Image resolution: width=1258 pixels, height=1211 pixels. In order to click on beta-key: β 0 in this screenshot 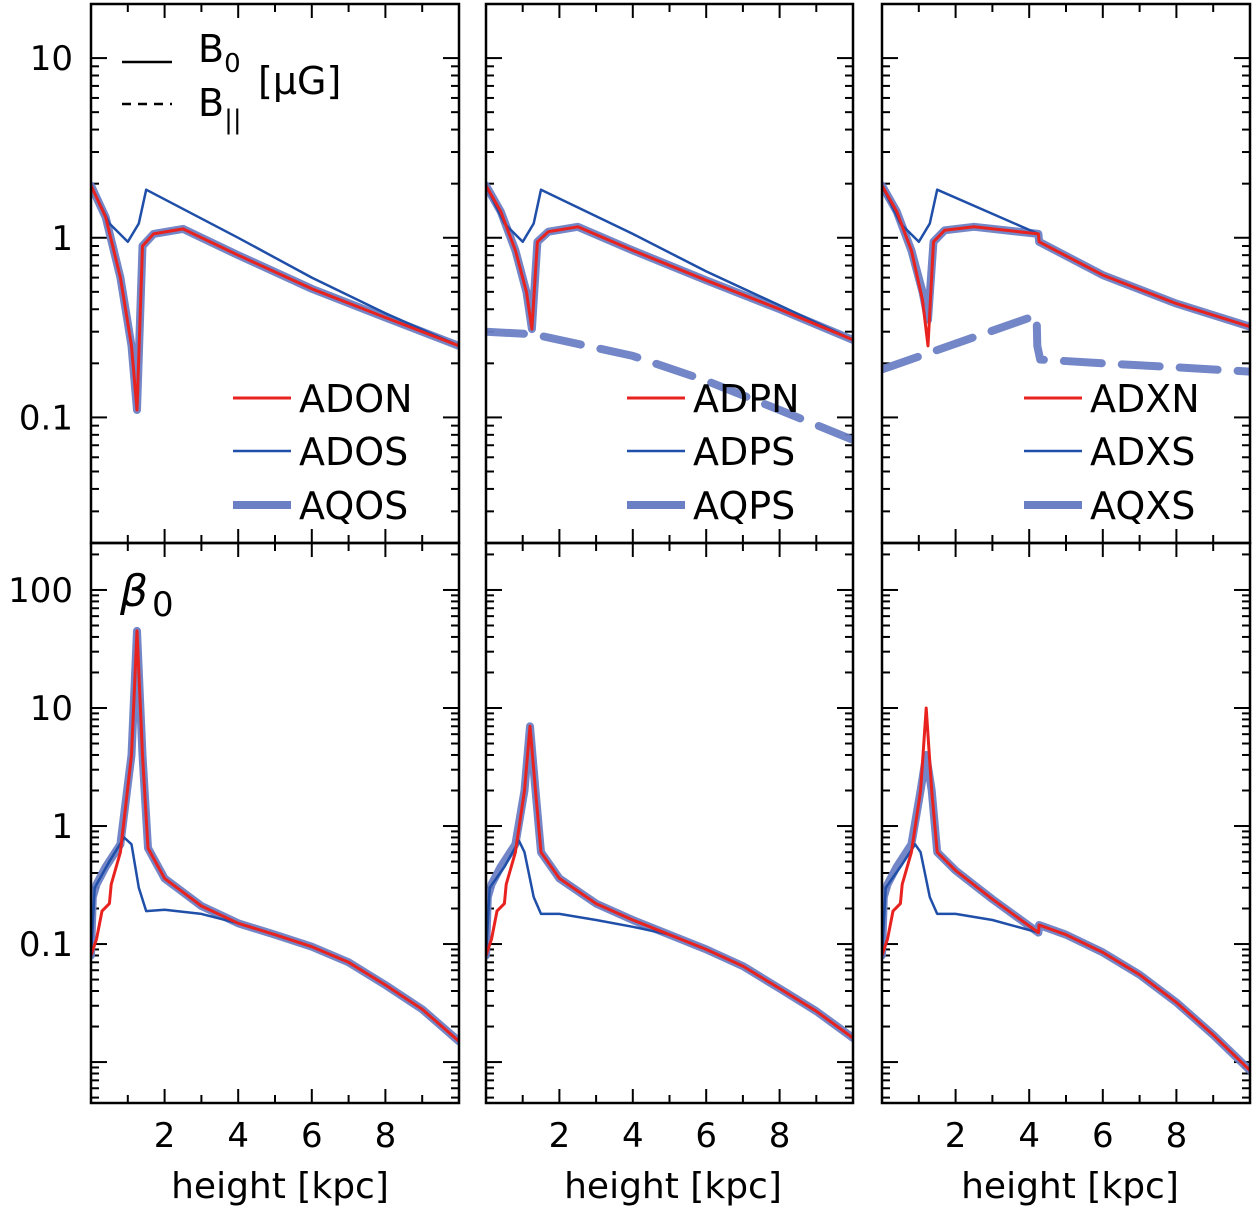, I will do `click(146, 595)`.